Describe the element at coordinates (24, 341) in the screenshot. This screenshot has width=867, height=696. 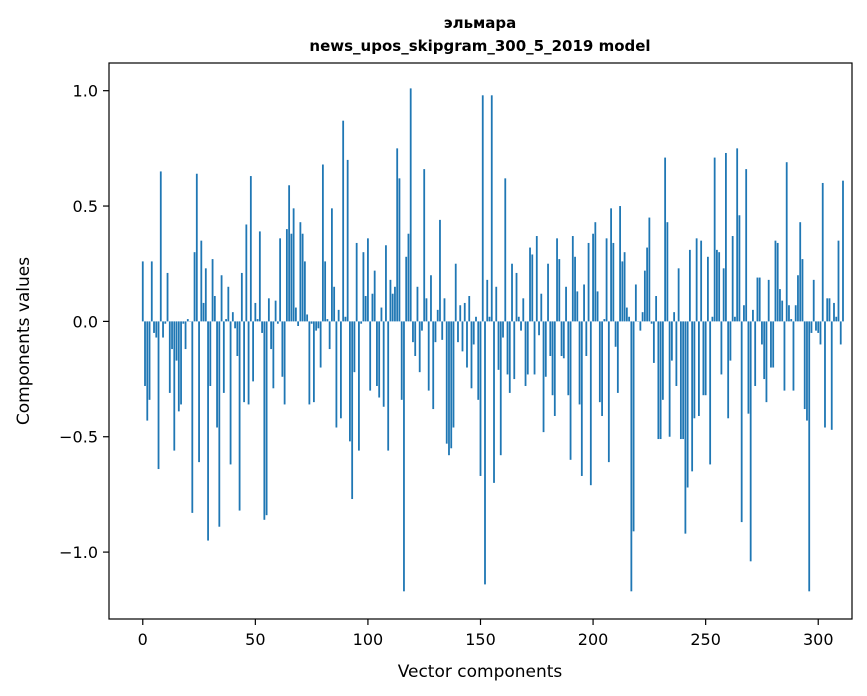
I see `y-axis-label: Components values` at that location.